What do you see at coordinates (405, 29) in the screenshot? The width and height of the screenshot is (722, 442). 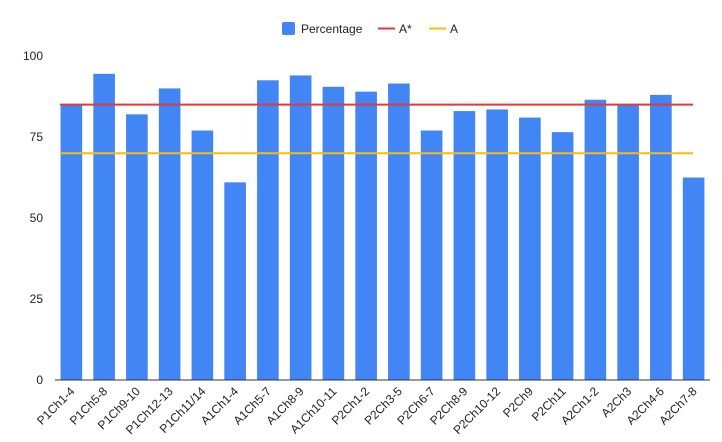 I see `legend-label-a-star: A*` at bounding box center [405, 29].